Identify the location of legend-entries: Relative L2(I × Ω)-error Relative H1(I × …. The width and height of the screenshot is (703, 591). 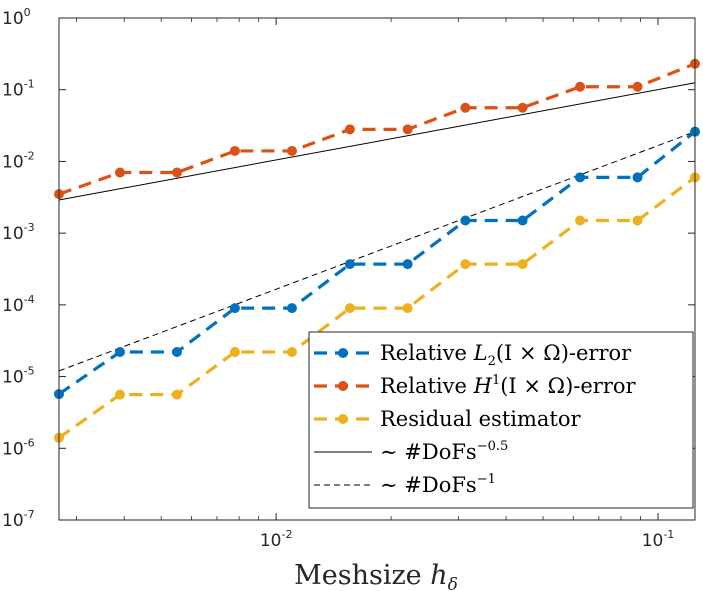
(475, 419).